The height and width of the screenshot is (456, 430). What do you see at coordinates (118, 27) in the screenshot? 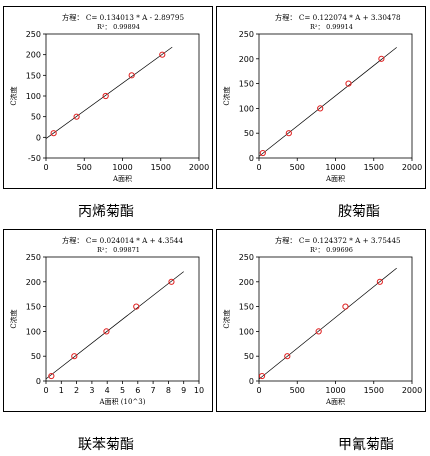
I see `r-squared-label: R²： 0.99894` at bounding box center [118, 27].